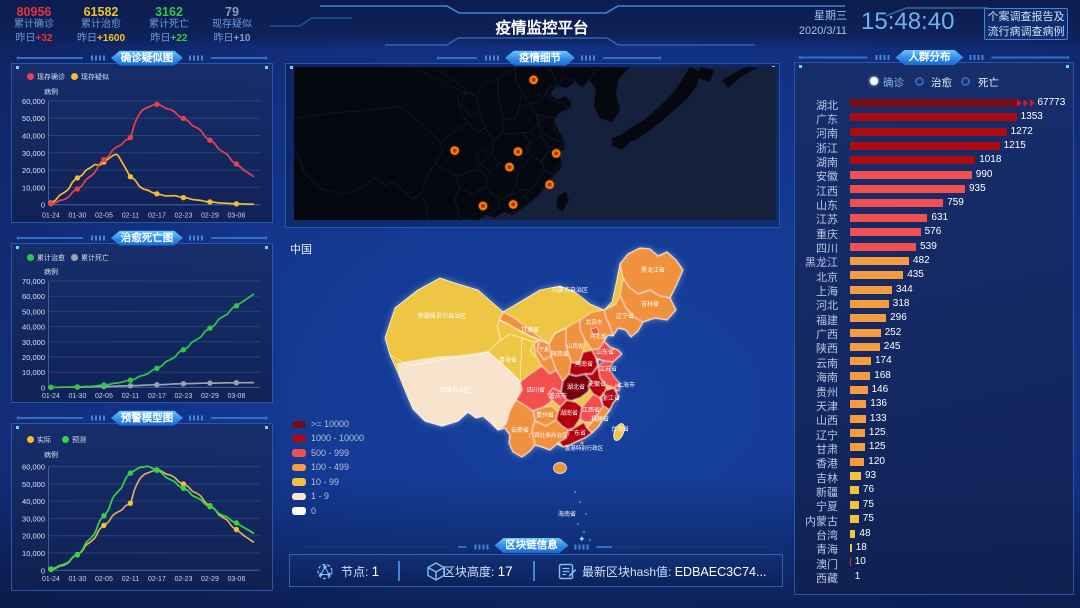  What do you see at coordinates (584, 448) in the screenshot?
I see `svg-text: 香港特别行政区` at bounding box center [584, 448].